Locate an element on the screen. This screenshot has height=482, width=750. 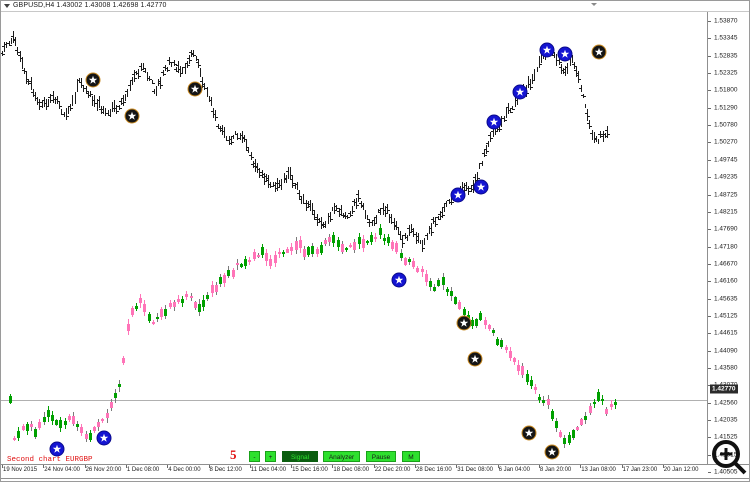
price-tick-label: 1.47690 is located at coordinates (726, 229).